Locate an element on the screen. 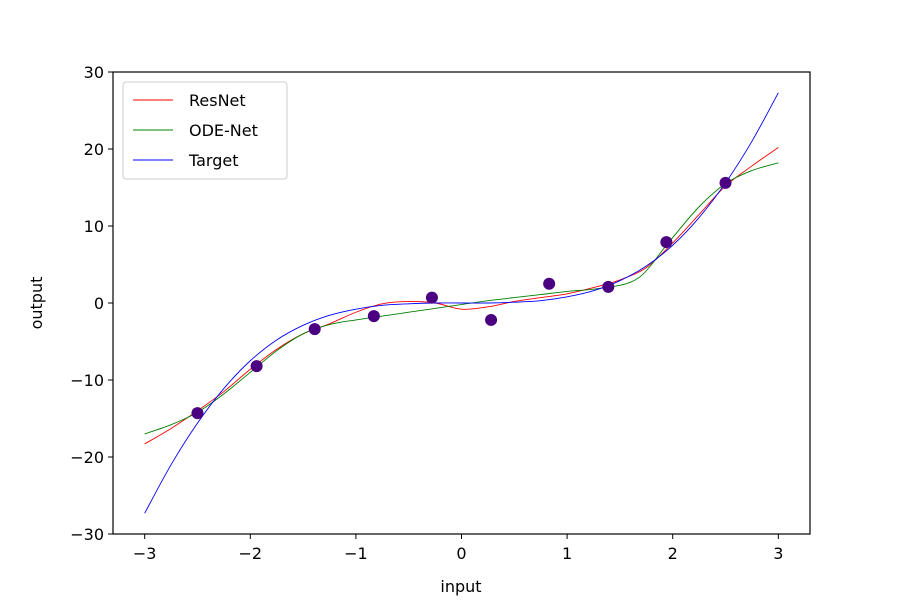 The image size is (900, 600). y-tick-label: −10 is located at coordinates (87, 380).